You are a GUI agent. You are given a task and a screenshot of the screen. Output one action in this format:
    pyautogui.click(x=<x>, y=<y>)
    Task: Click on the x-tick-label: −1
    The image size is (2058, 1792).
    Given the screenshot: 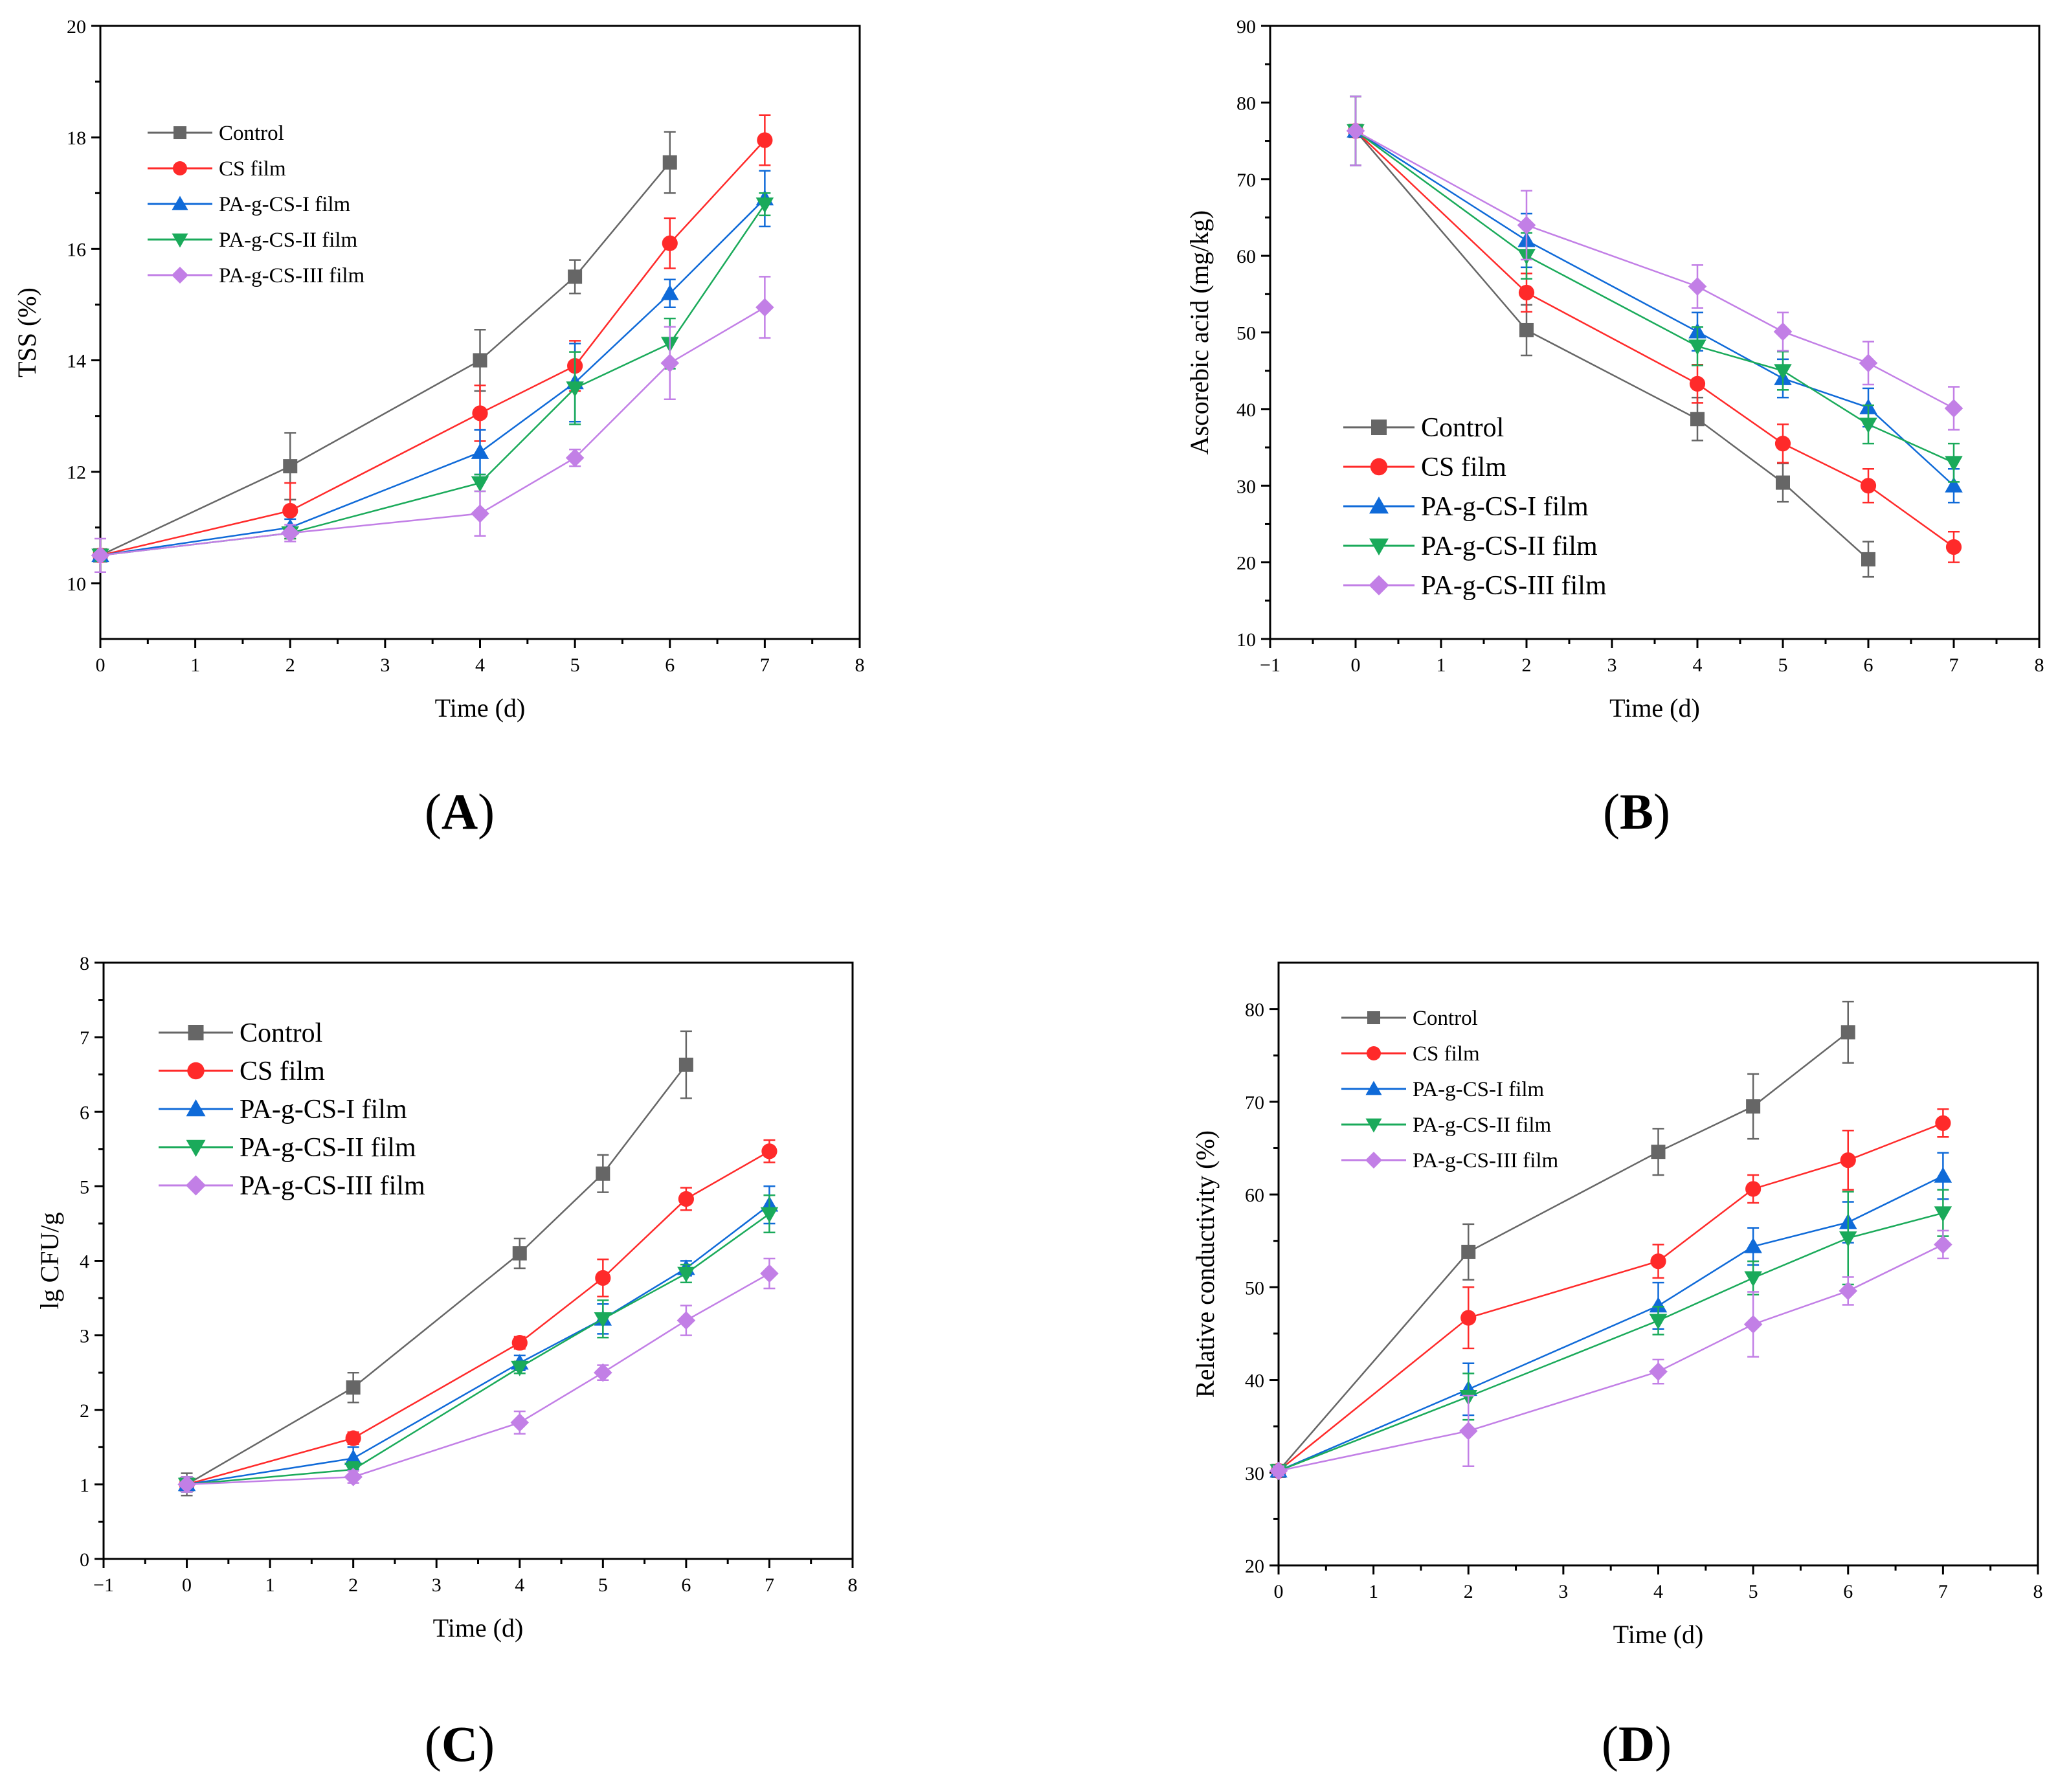 What is the action you would take?
    pyautogui.click(x=103, y=1585)
    